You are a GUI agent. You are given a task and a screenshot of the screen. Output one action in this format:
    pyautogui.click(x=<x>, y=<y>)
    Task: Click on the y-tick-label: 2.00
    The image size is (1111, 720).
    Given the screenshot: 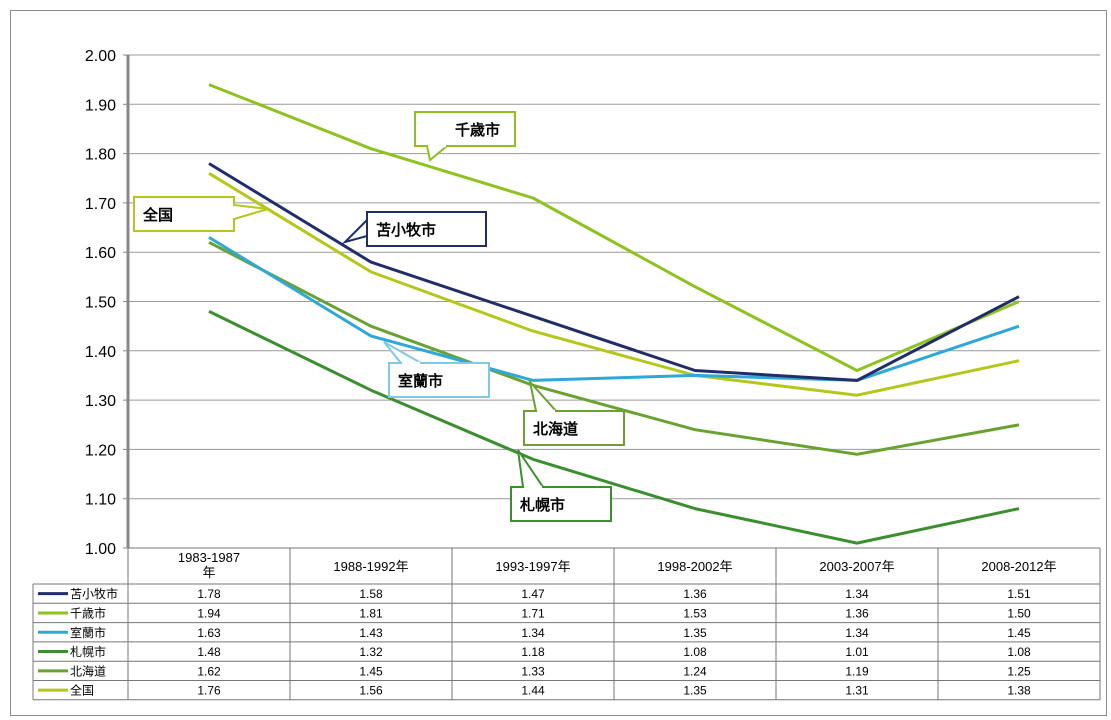 What is the action you would take?
    pyautogui.click(x=100, y=56)
    